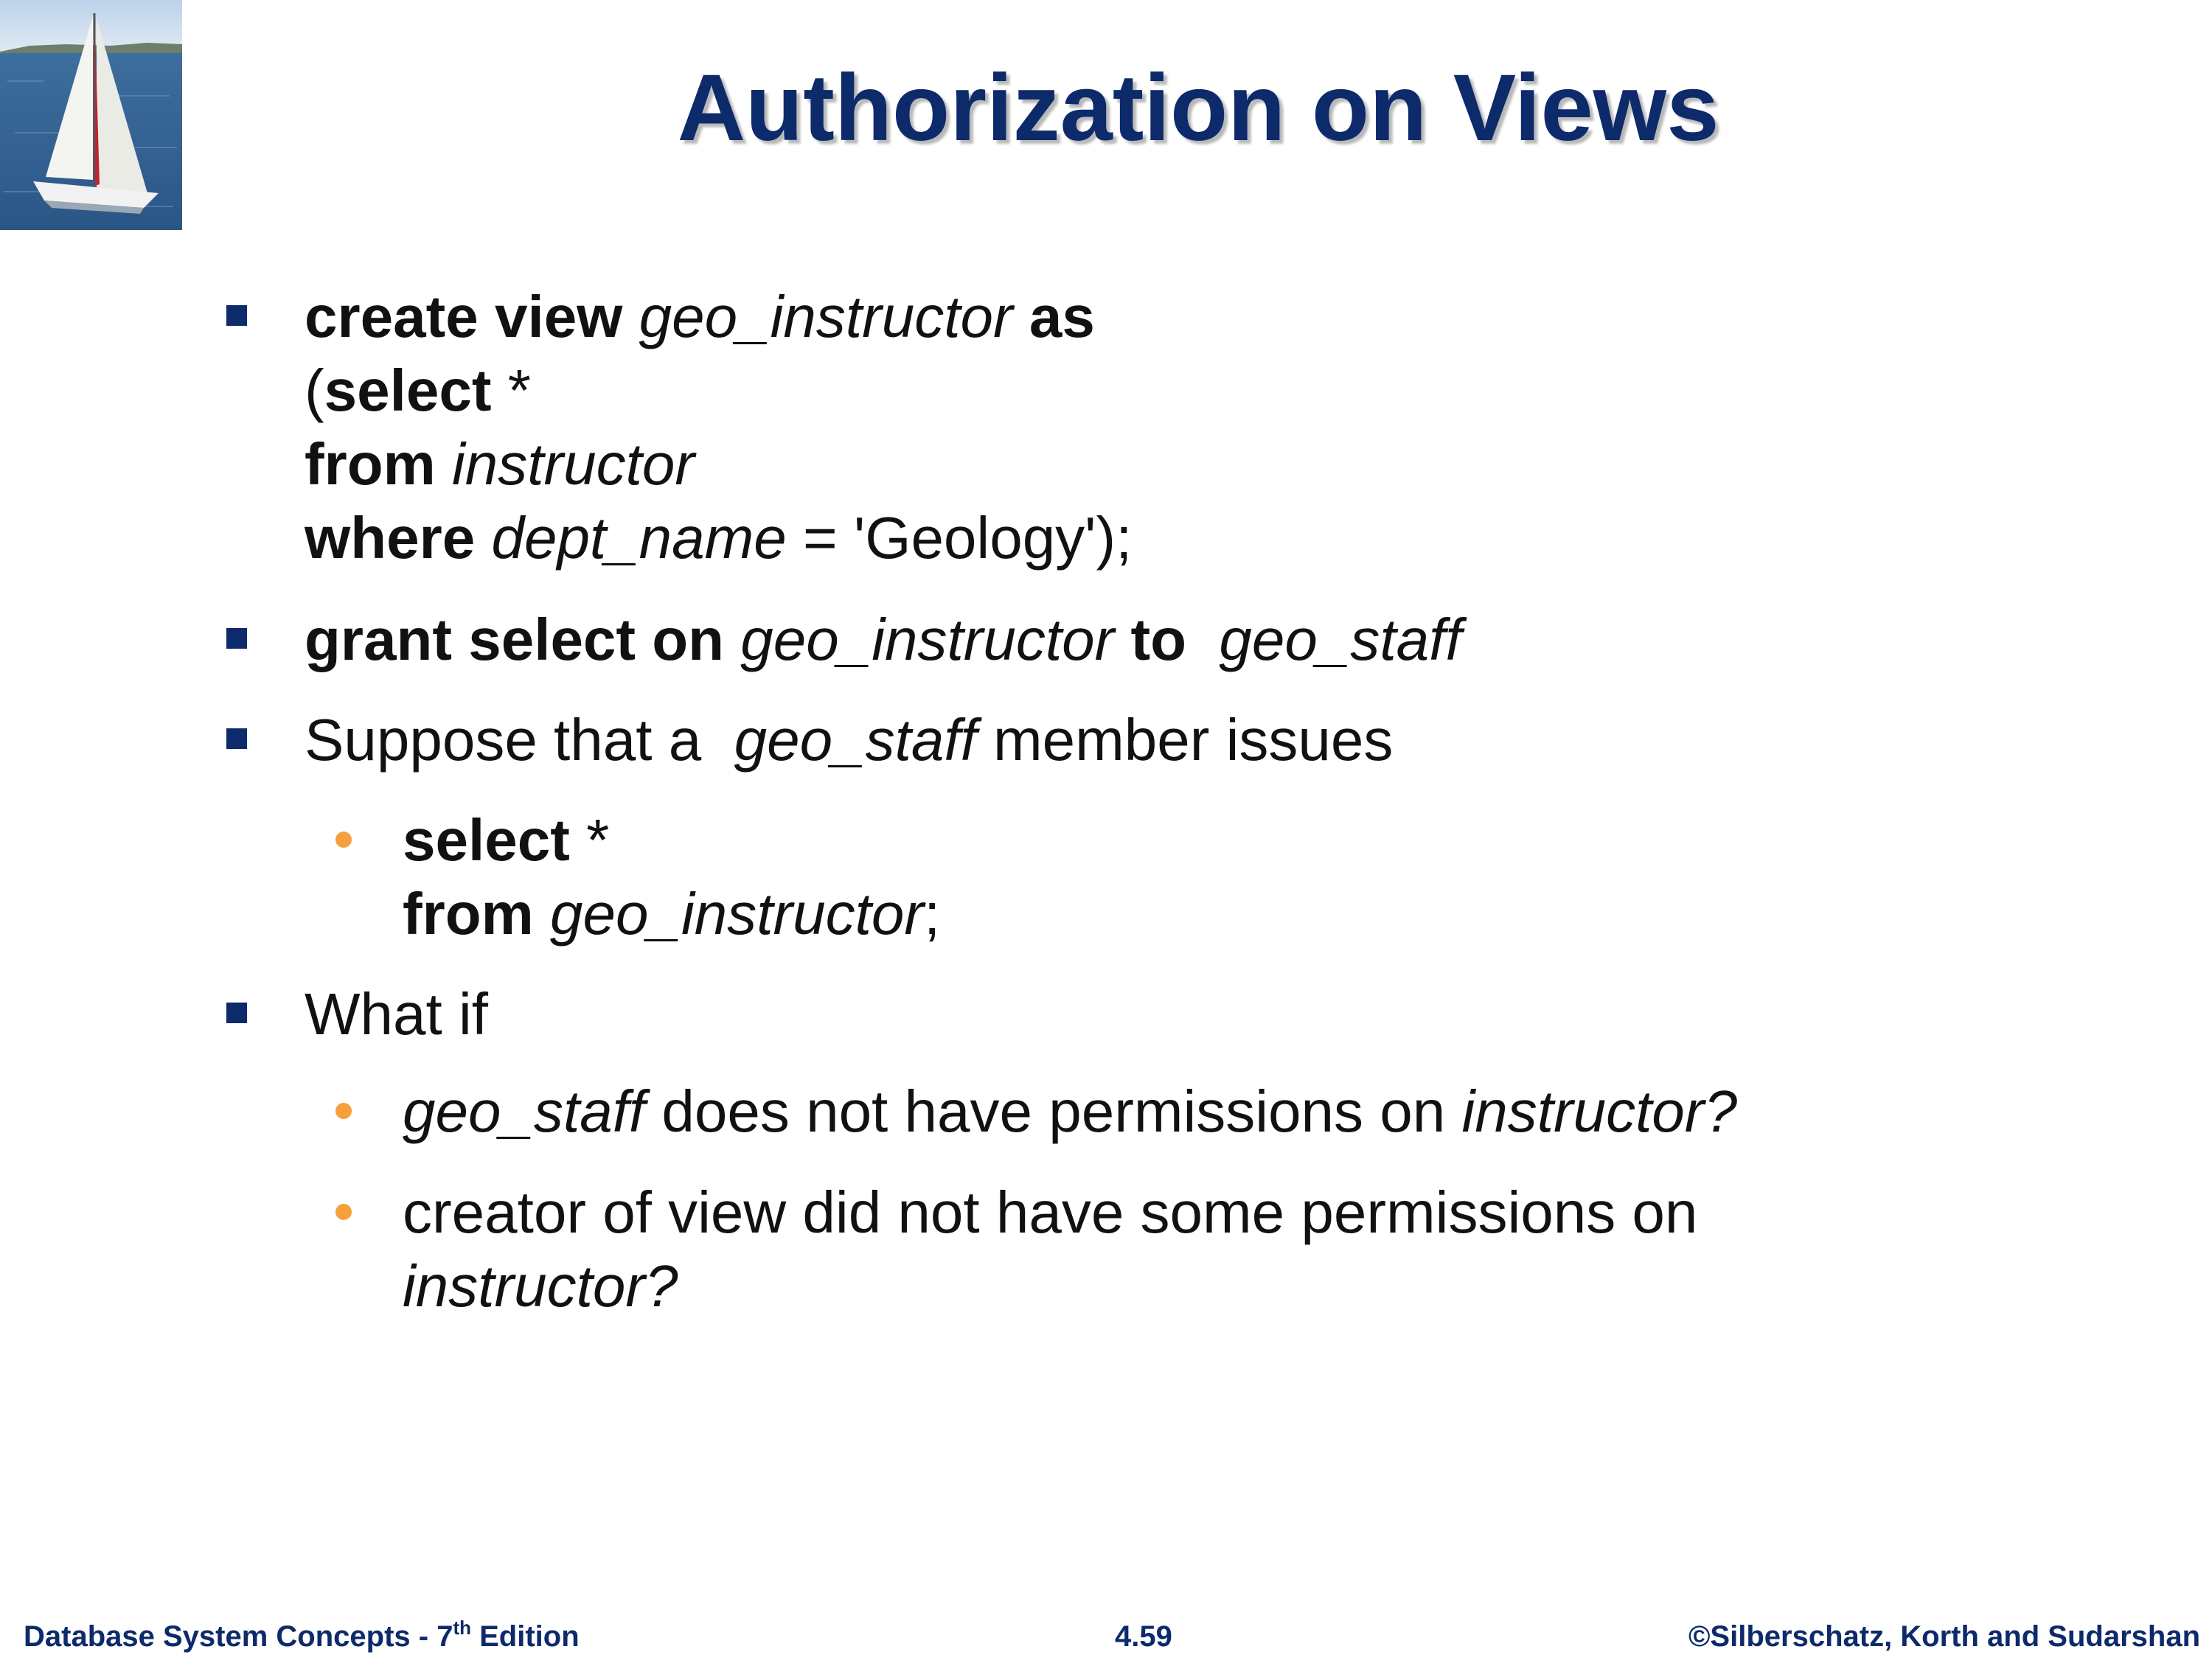 Image resolution: width=2212 pixels, height=1666 pixels. What do you see at coordinates (506, 840) in the screenshot?
I see `code-line: select *` at bounding box center [506, 840].